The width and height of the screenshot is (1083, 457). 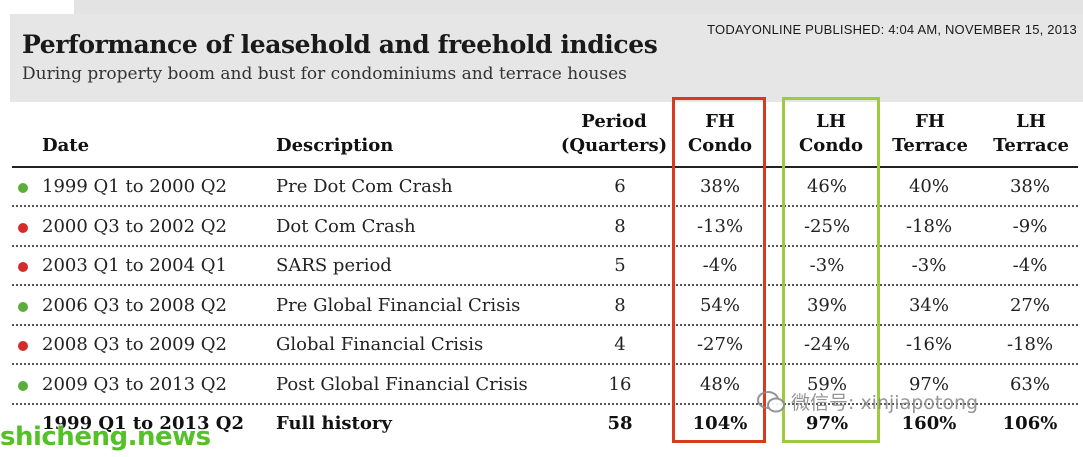 I want to click on wechat-watermark-text: 微信号: xinjiapotong, so click(x=885, y=403).